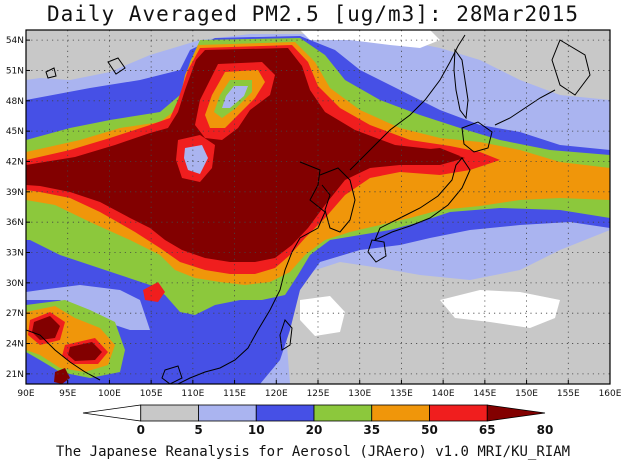 The image size is (626, 466). Describe the element at coordinates (337, 200) in the screenshot. I see `coastline-korea` at that location.